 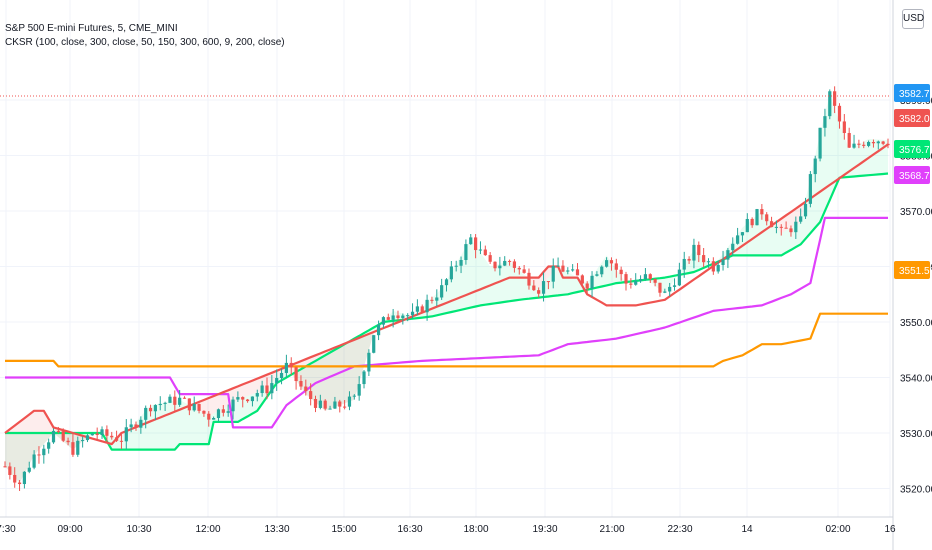 What do you see at coordinates (890, 529) in the screenshot?
I see `time-tick-label: 16` at bounding box center [890, 529].